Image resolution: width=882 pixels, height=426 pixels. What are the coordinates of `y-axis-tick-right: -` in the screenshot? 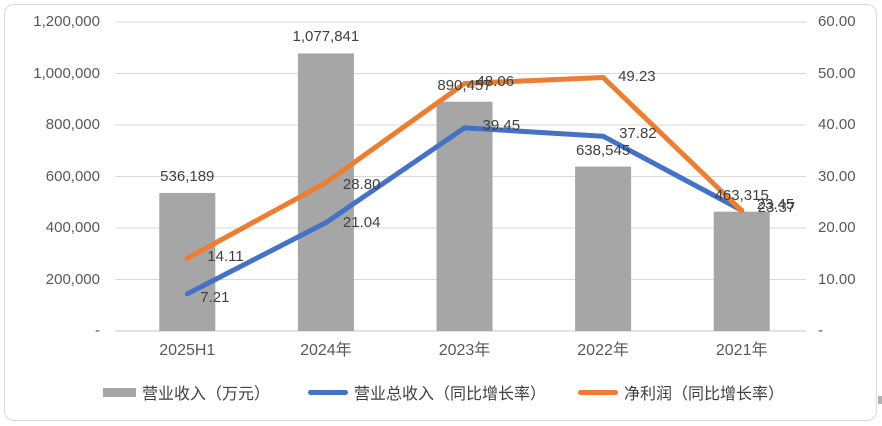 It's located at (820, 330).